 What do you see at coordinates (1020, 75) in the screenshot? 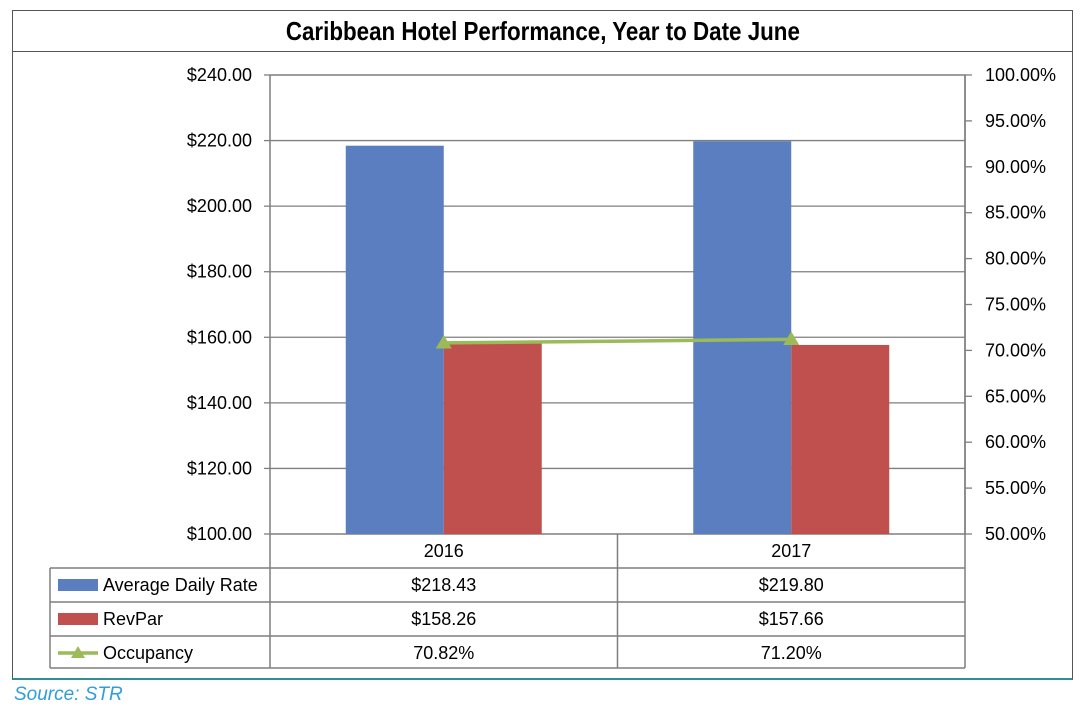
I see `y-right-tick-label: 100.00%` at bounding box center [1020, 75].